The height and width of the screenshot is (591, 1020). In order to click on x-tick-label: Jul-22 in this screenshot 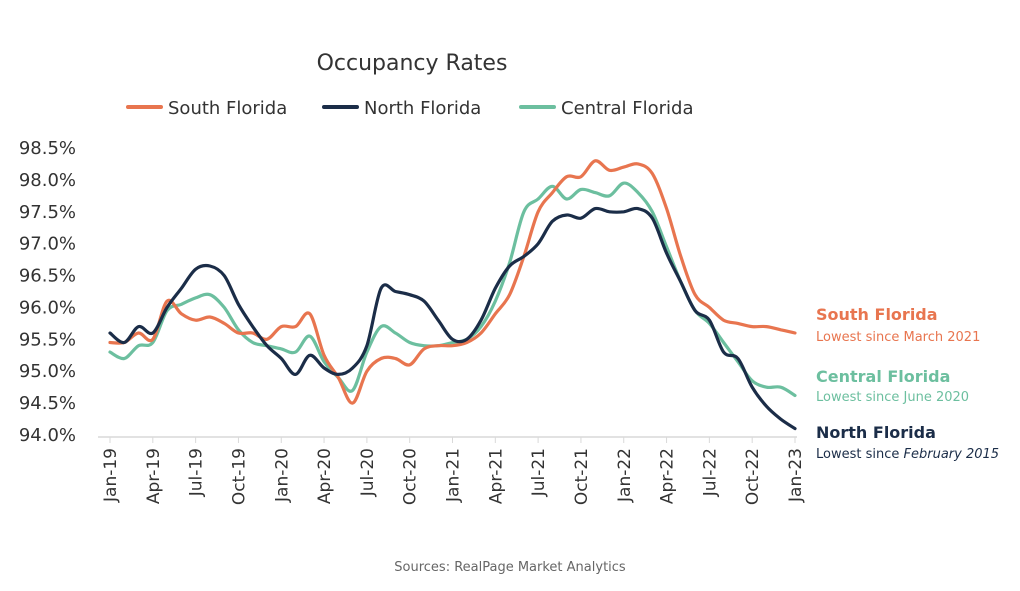, I will do `click(710, 472)`.